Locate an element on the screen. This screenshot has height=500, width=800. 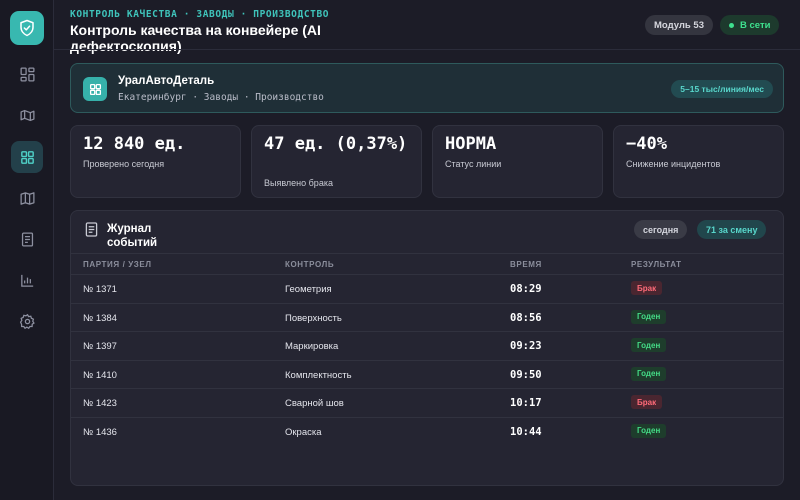
batch-cell: № 1371 is located at coordinates (100, 289).